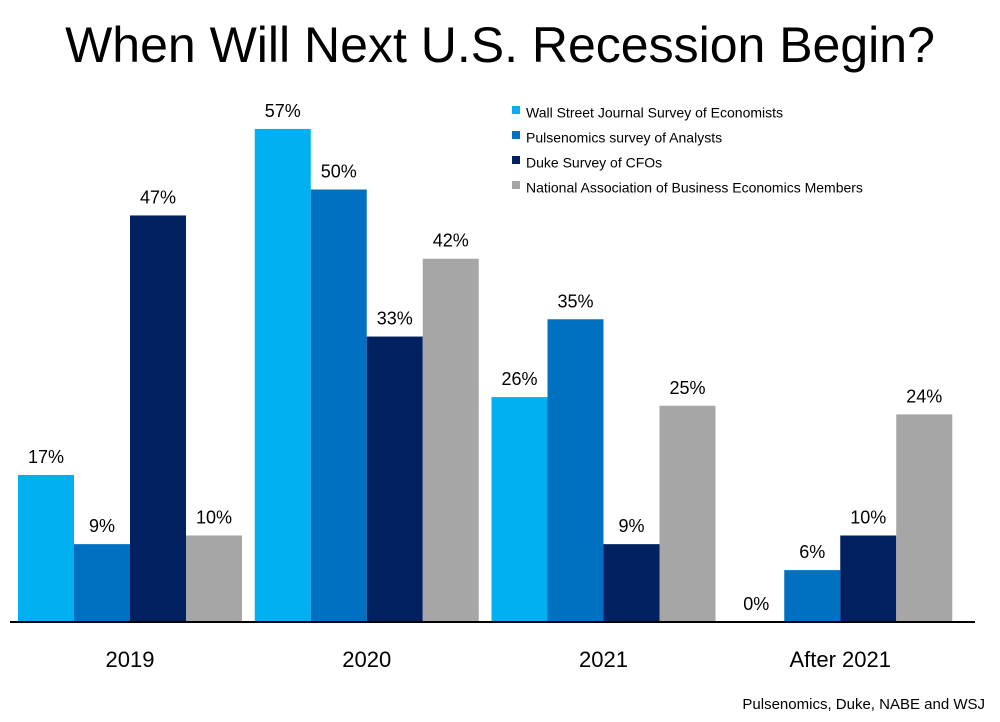 Image resolution: width=1000 pixels, height=722 pixels. Describe the element at coordinates (575, 301) in the screenshot. I see `data-label: 35%` at that location.